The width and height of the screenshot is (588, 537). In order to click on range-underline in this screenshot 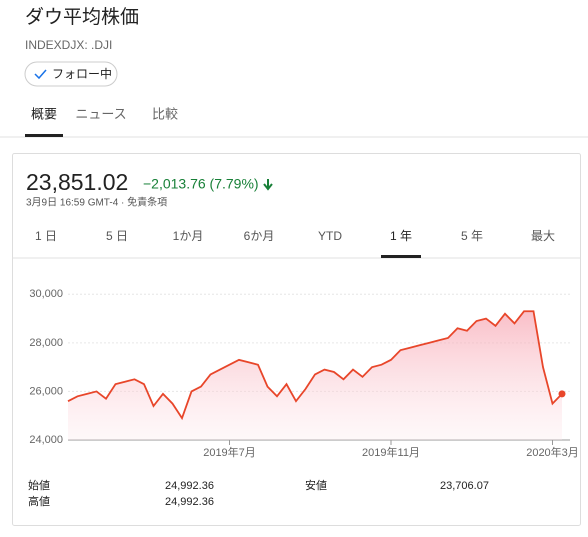, I will do `click(401, 256)`.